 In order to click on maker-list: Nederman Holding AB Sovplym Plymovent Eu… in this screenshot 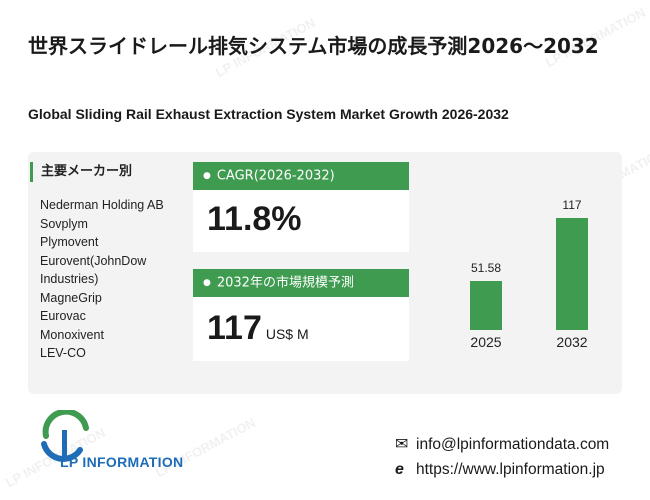, I will do `click(115, 279)`.